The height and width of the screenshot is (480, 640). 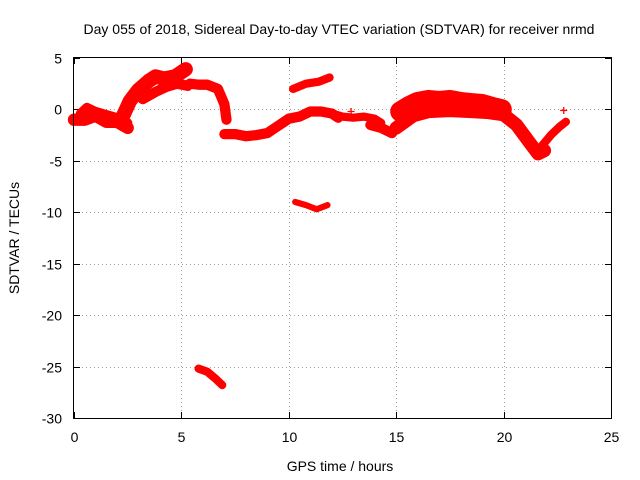 I want to click on y-tick-label: -25, so click(x=52, y=368).